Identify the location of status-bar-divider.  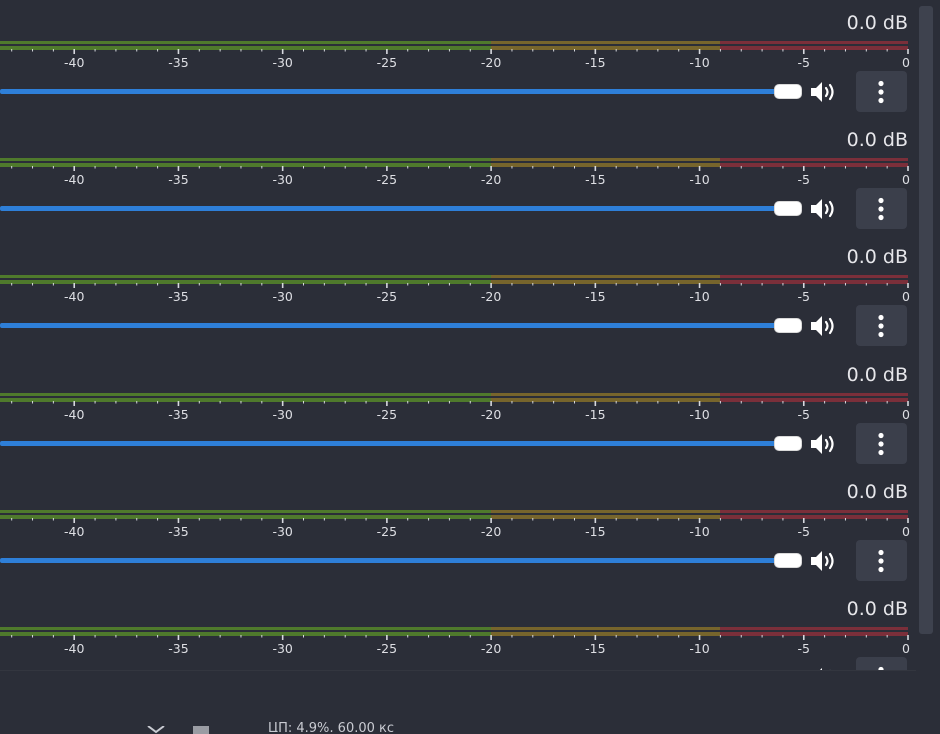
(458, 670).